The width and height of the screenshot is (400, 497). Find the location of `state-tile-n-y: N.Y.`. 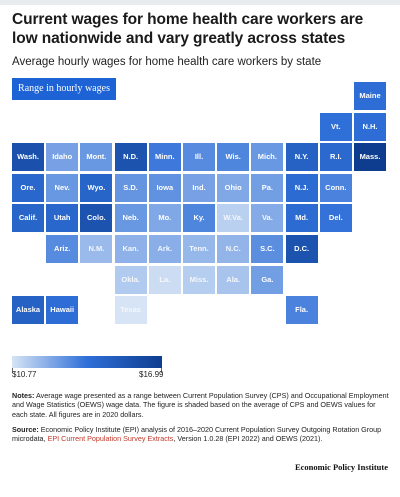

state-tile-n-y: N.Y. is located at coordinates (301, 157).